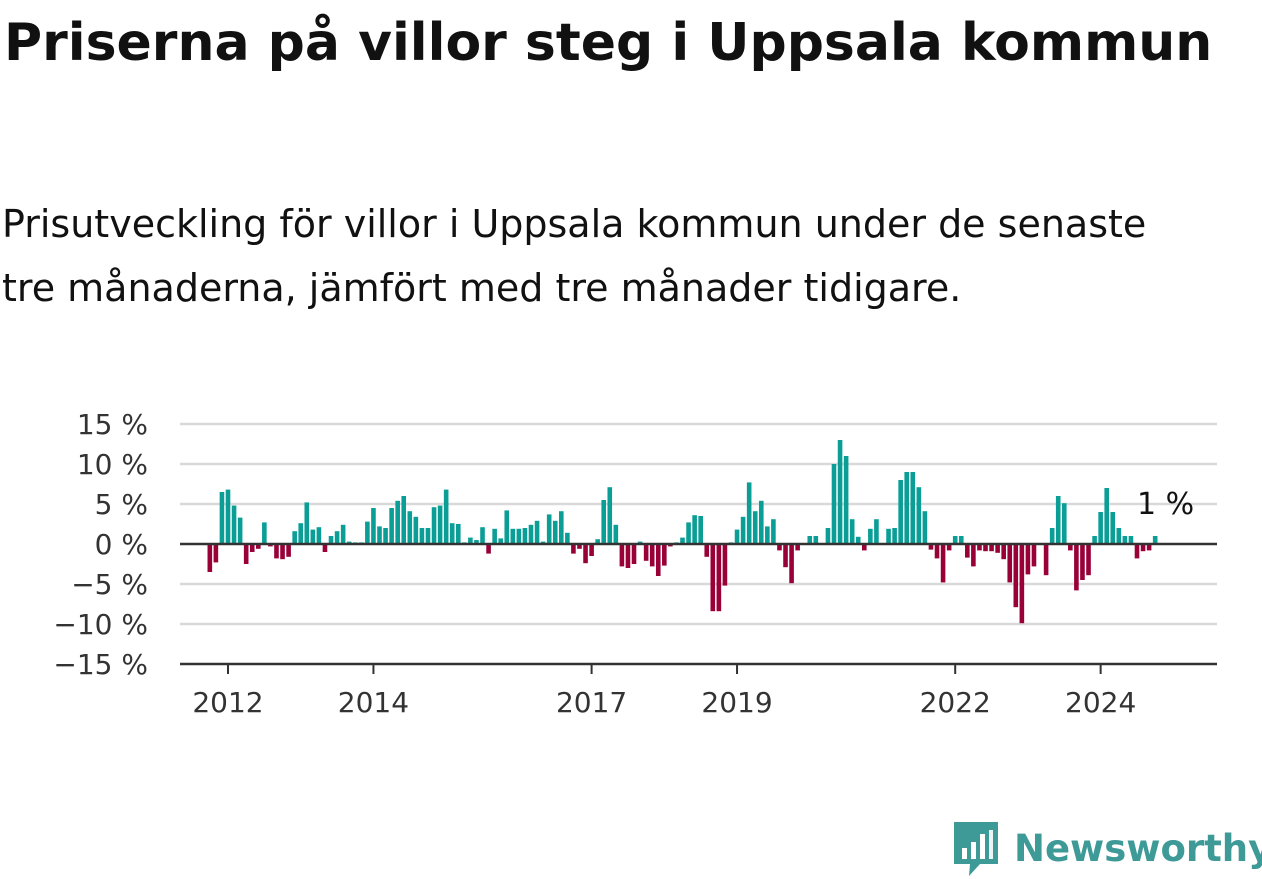 This screenshot has width=1262, height=879. What do you see at coordinates (121, 544) in the screenshot?
I see `y-tick-label: 0 %` at bounding box center [121, 544].